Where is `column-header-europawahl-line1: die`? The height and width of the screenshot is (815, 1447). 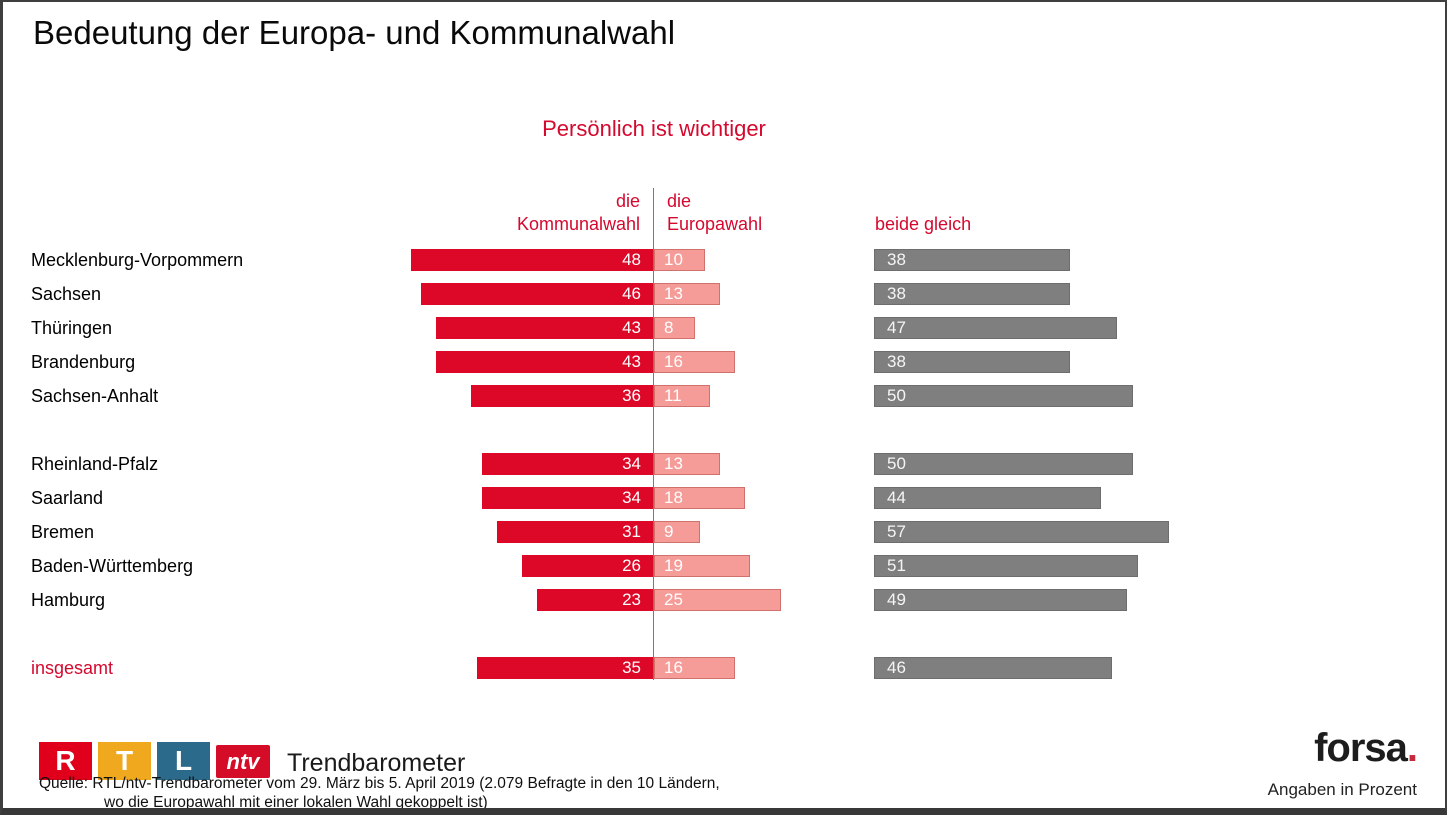 column-header-europawahl-line1: die is located at coordinates (679, 201).